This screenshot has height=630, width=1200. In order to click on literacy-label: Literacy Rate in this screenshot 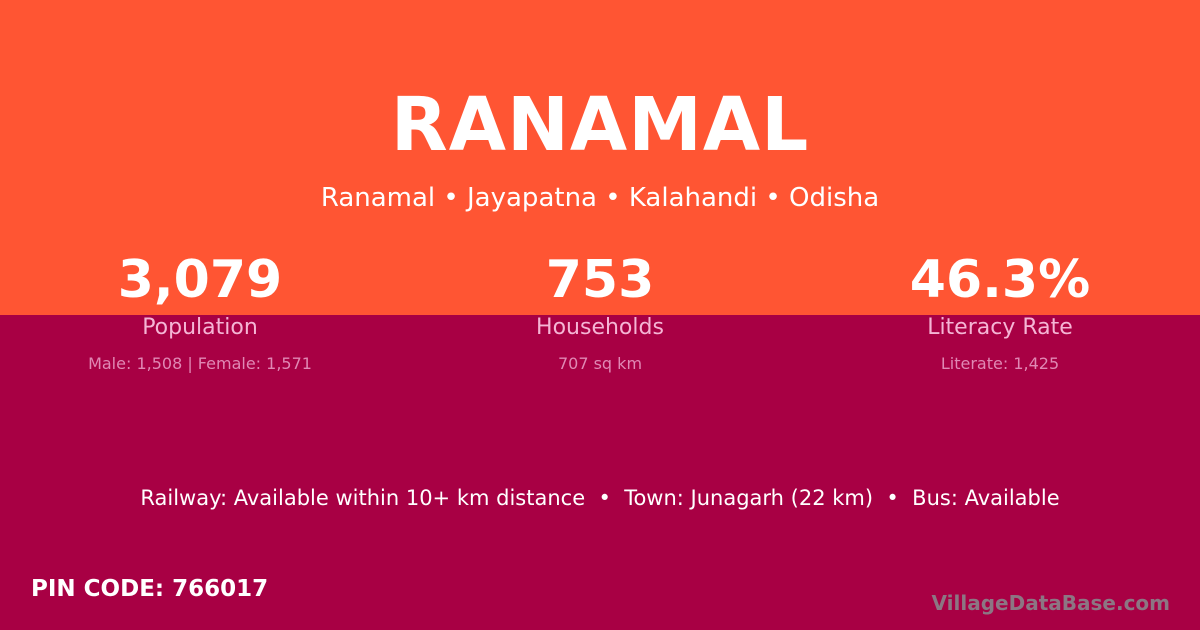, I will do `click(1000, 327)`.